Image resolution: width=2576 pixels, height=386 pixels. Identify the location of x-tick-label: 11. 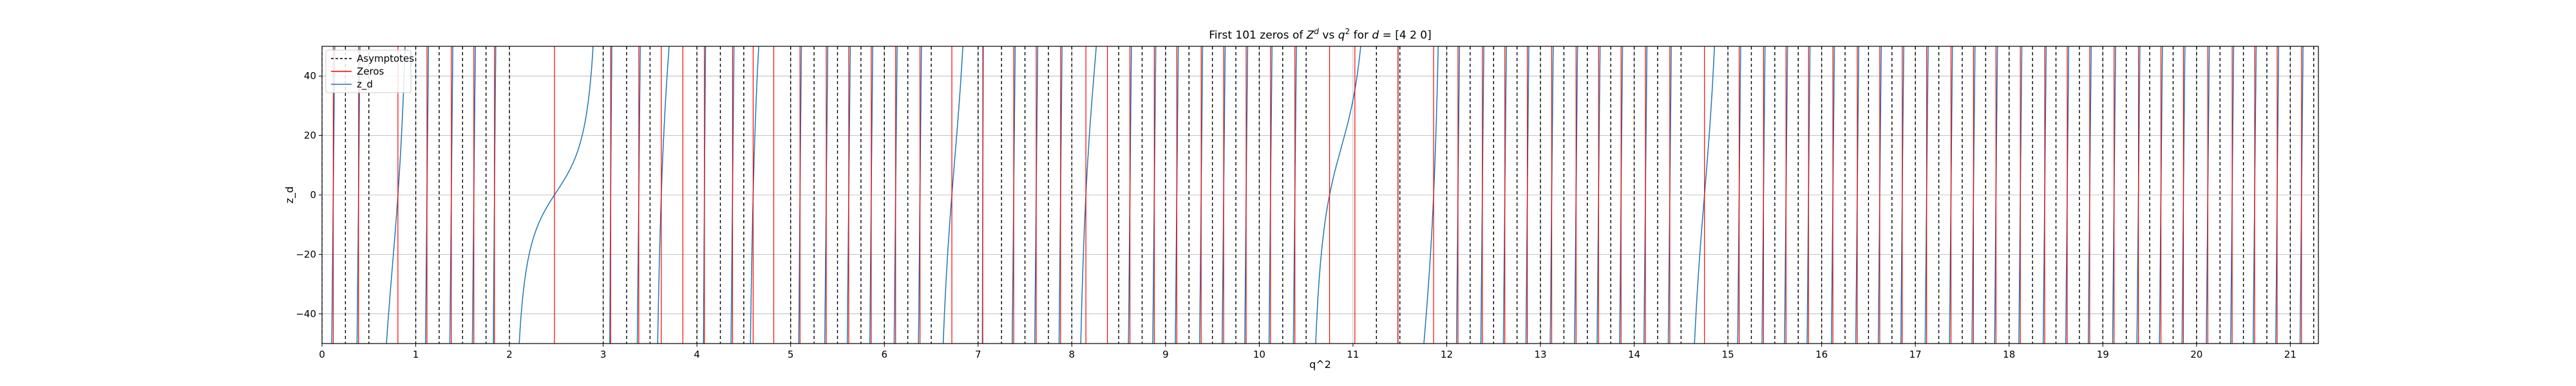
(1353, 354).